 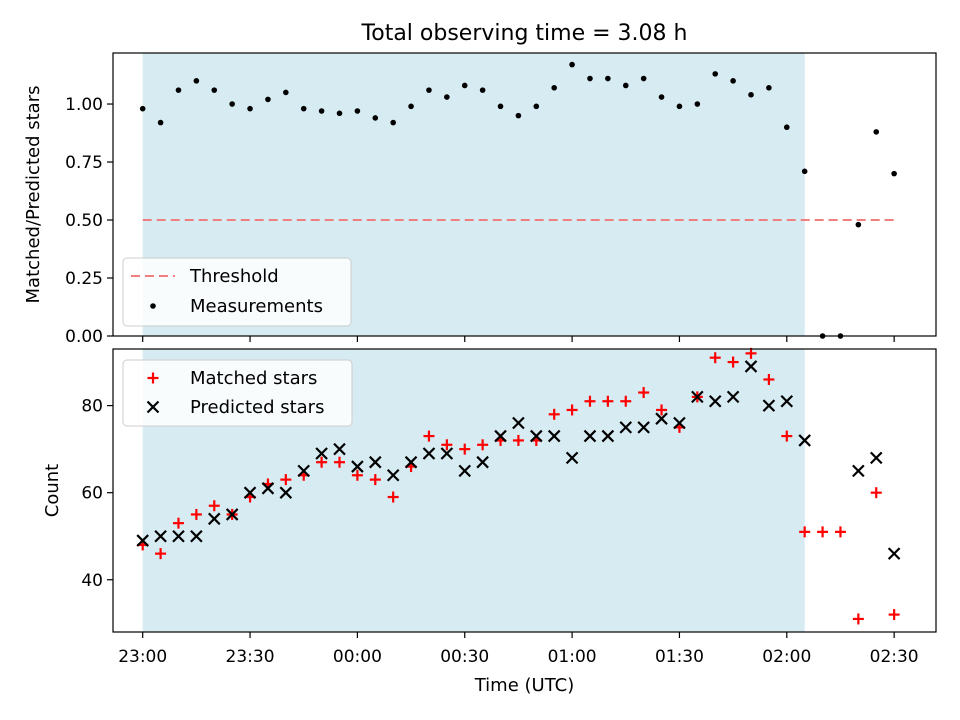 I want to click on x-tick-label: 01:30, so click(x=679, y=657).